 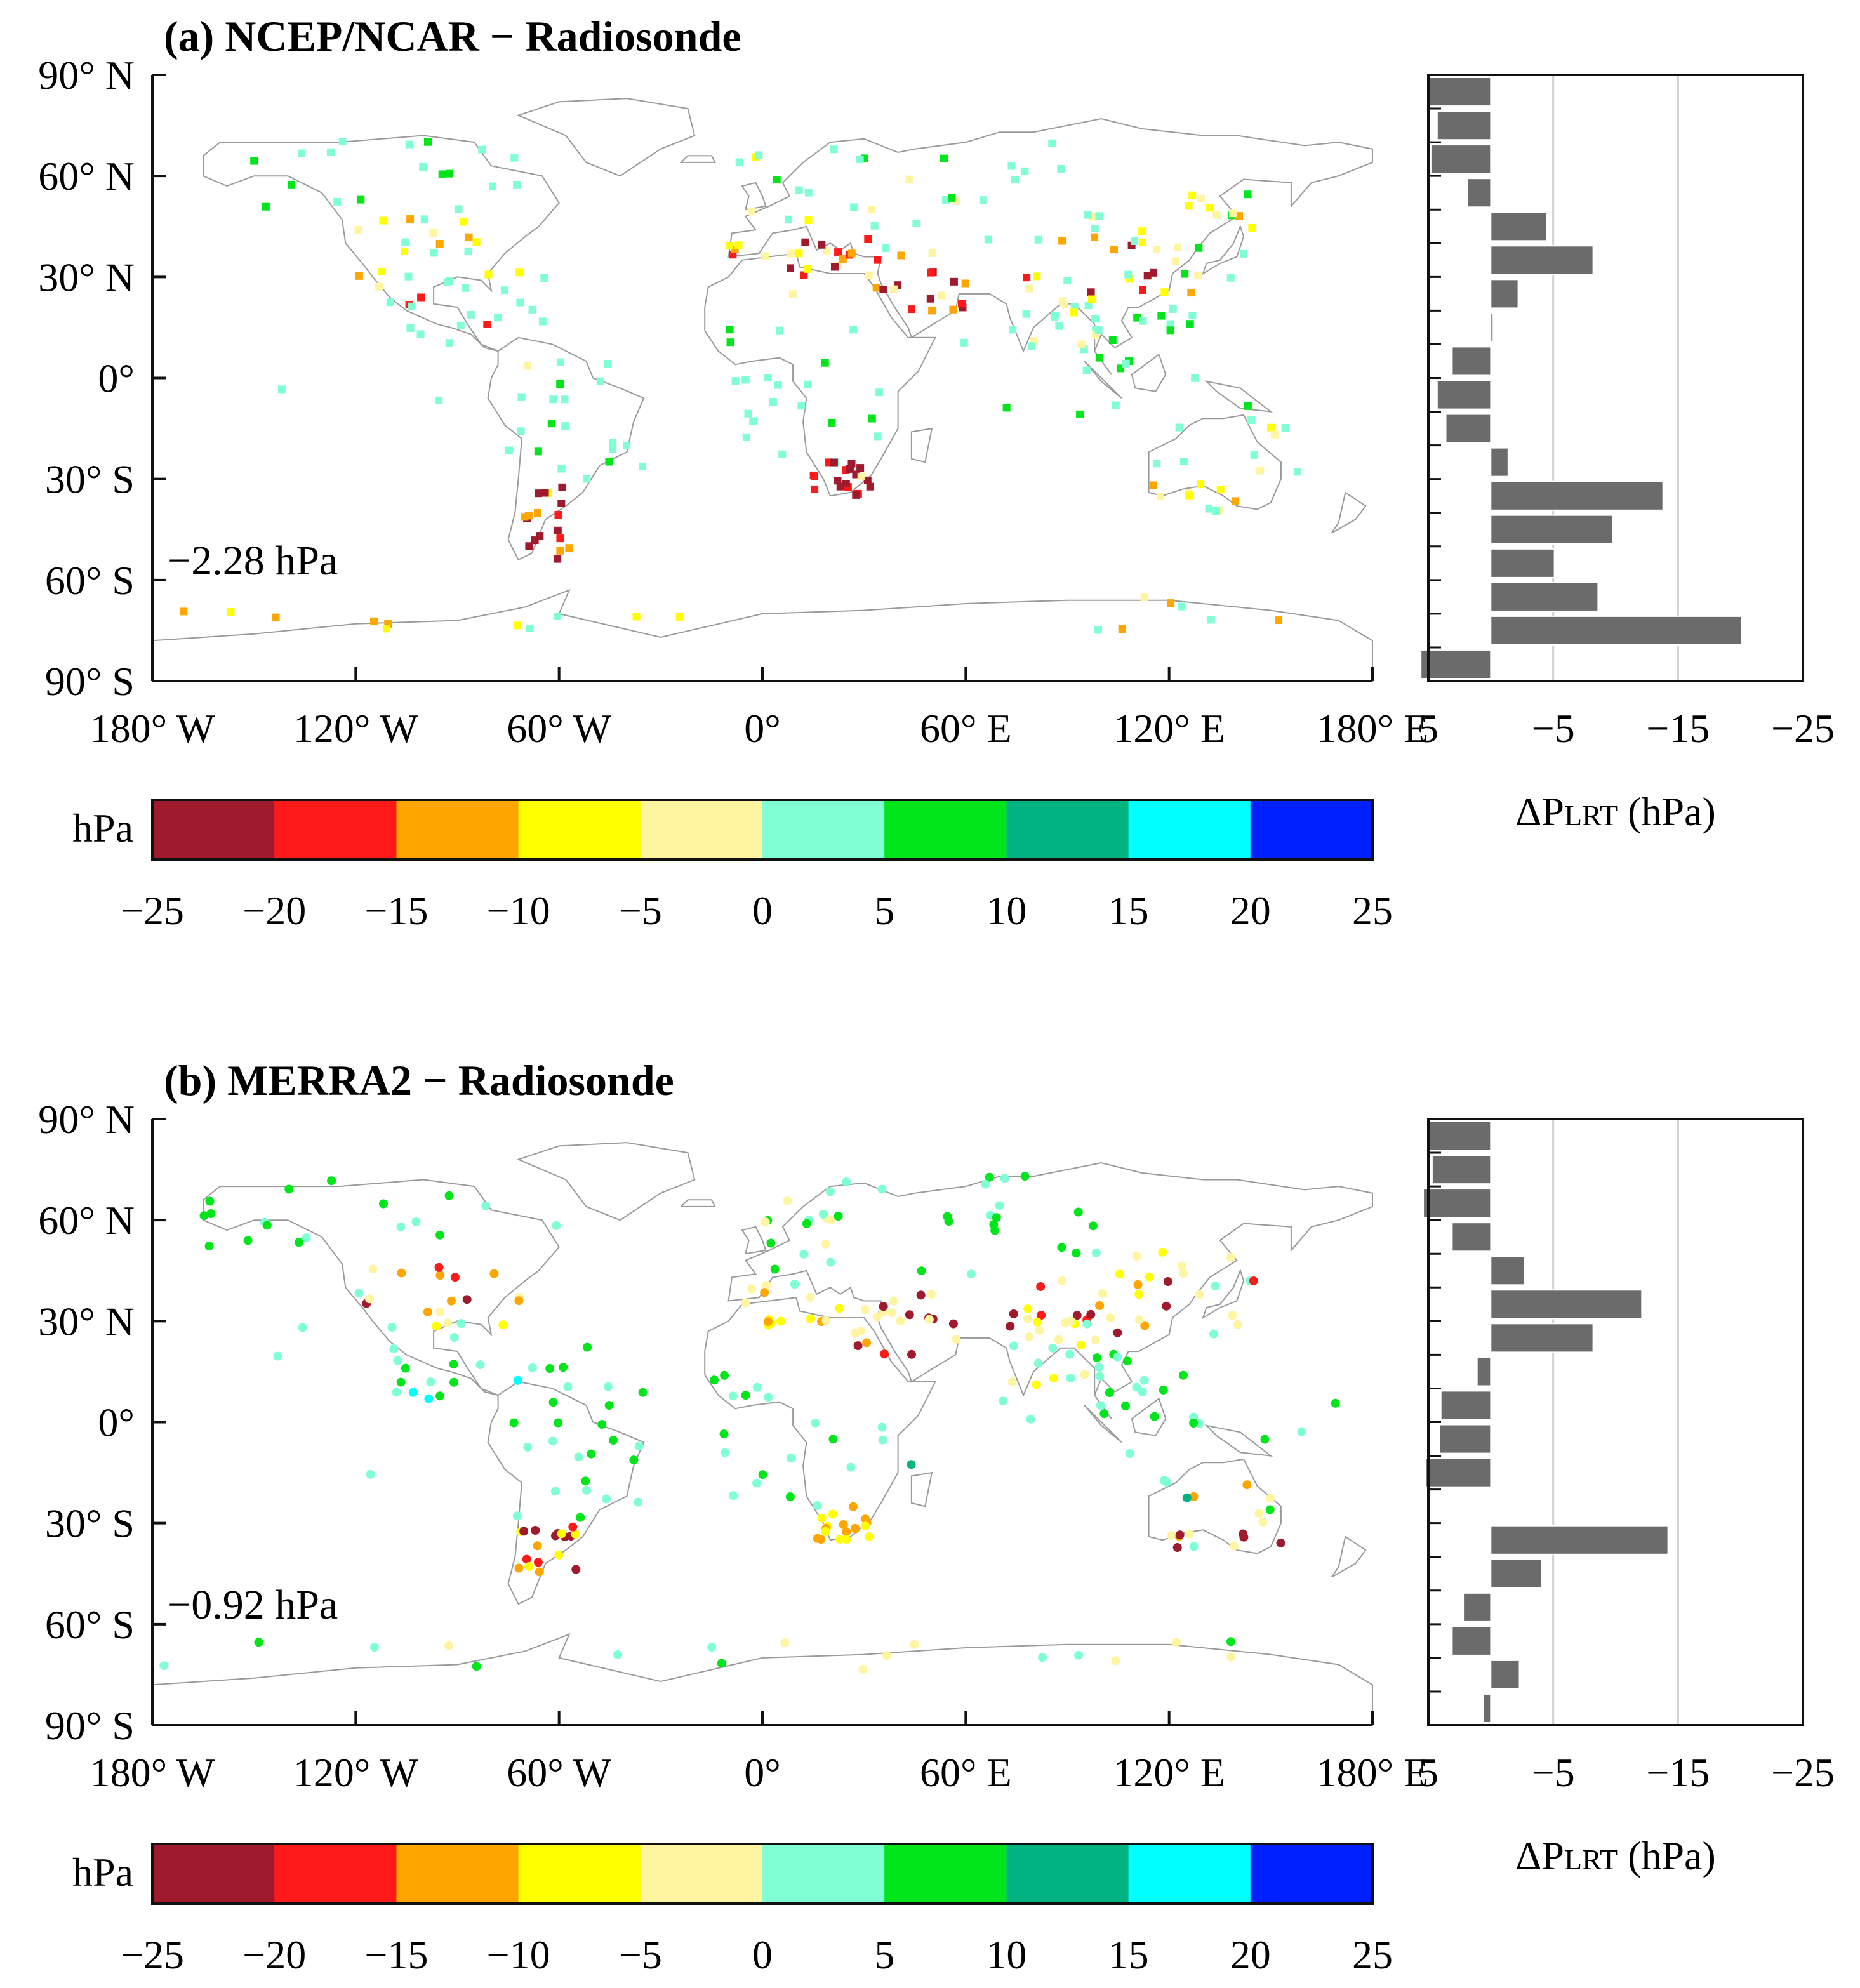 What do you see at coordinates (1149, 1416) in the screenshot?
I see `coastline-borneo` at bounding box center [1149, 1416].